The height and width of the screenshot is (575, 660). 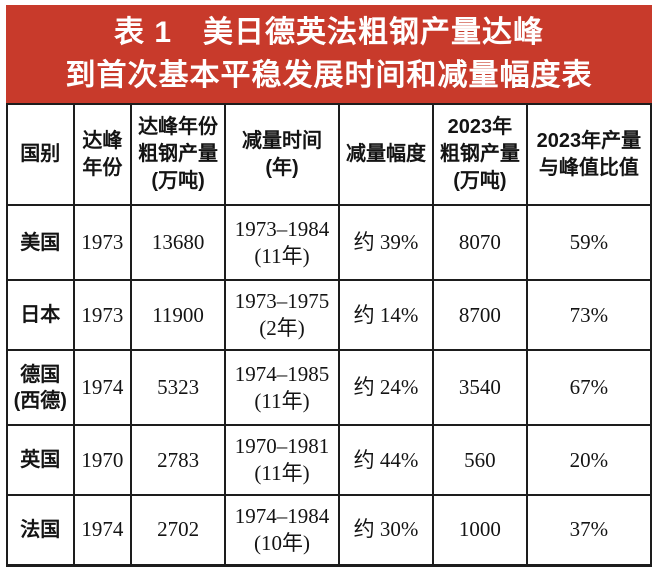 I want to click on col-header-2023-ratio: 2023年产量 与峰值比值, so click(x=589, y=154).